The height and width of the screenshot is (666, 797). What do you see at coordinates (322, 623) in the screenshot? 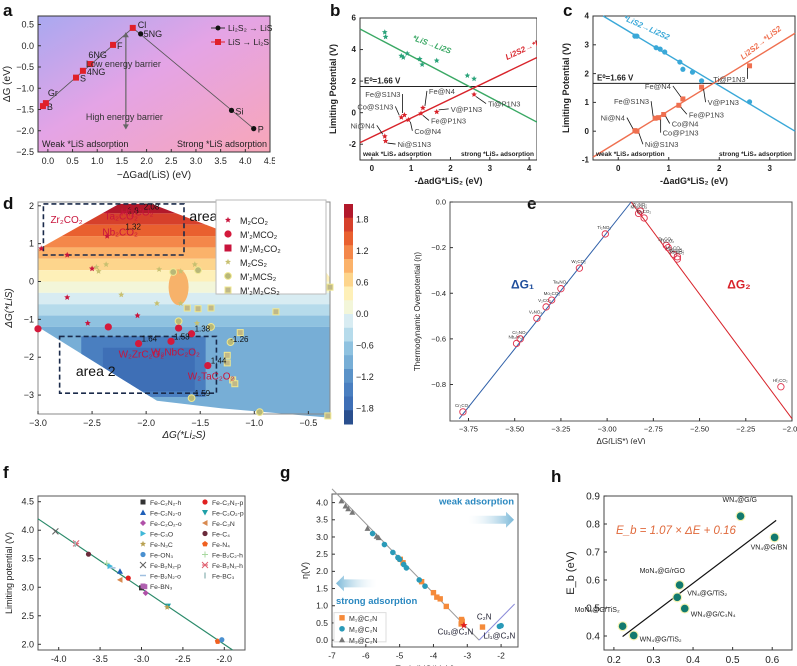
I see `y-tick-label: 0.5` at bounding box center [322, 623].